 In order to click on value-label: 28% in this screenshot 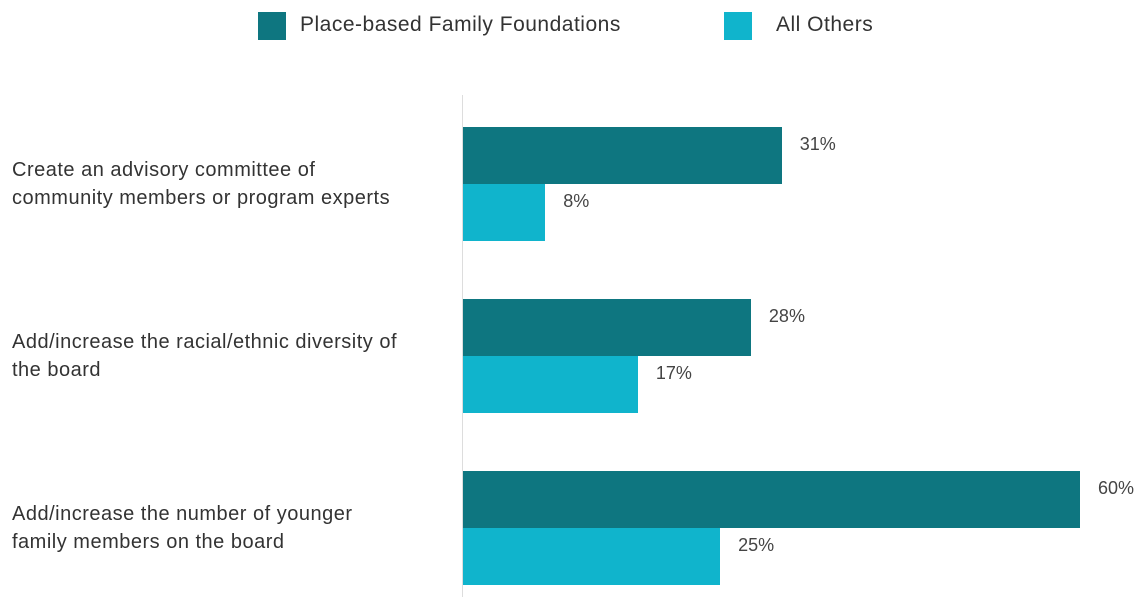, I will do `click(786, 315)`.